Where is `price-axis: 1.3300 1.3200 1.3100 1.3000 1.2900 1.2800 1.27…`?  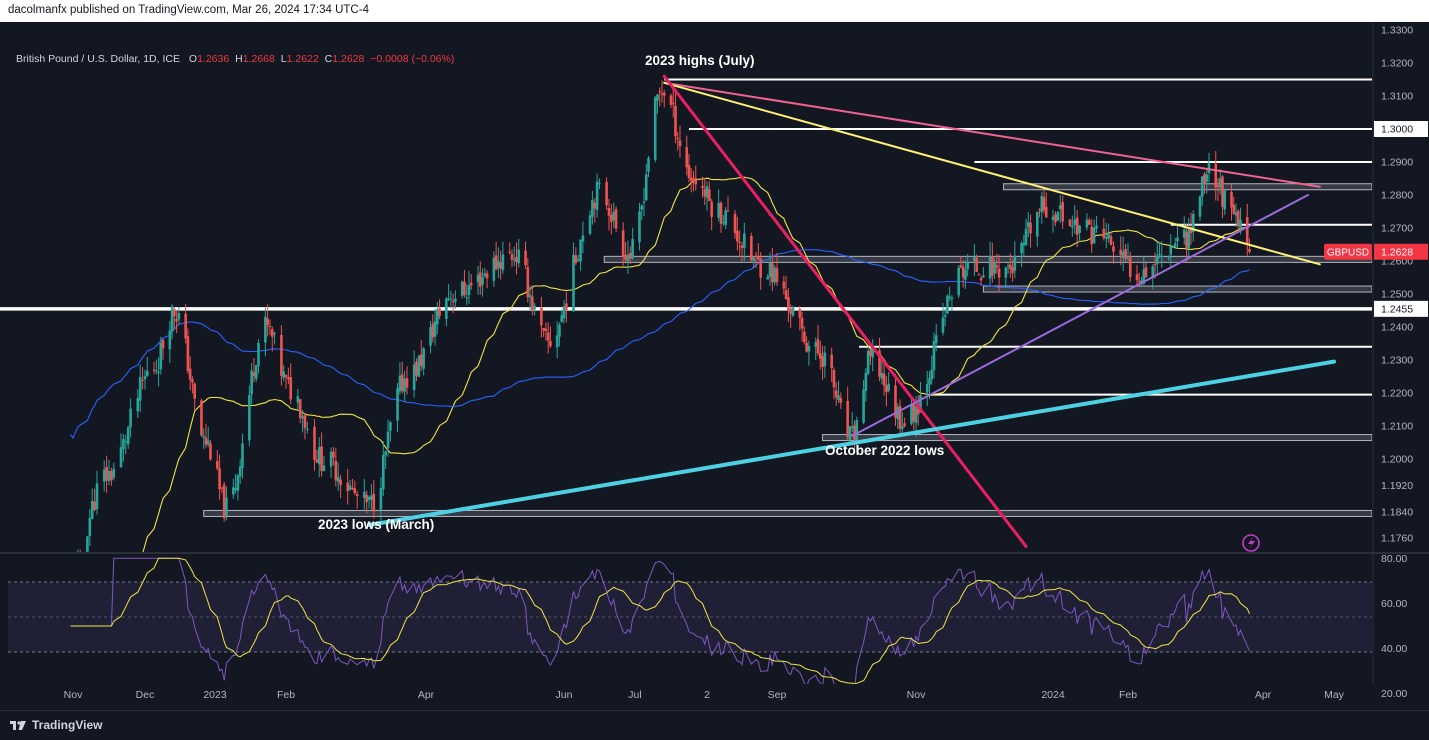
price-axis: 1.3300 1.3200 1.3100 1.3000 1.2900 1.2800 1.27… is located at coordinates (1397, 285).